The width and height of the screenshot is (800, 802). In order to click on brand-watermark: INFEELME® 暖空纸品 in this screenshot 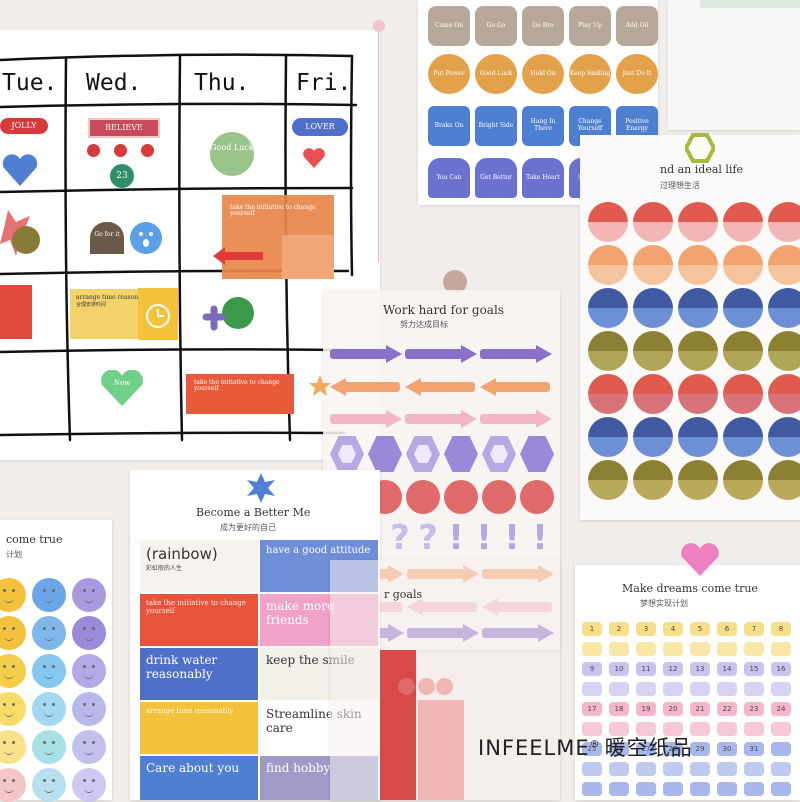, I will do `click(585, 747)`.